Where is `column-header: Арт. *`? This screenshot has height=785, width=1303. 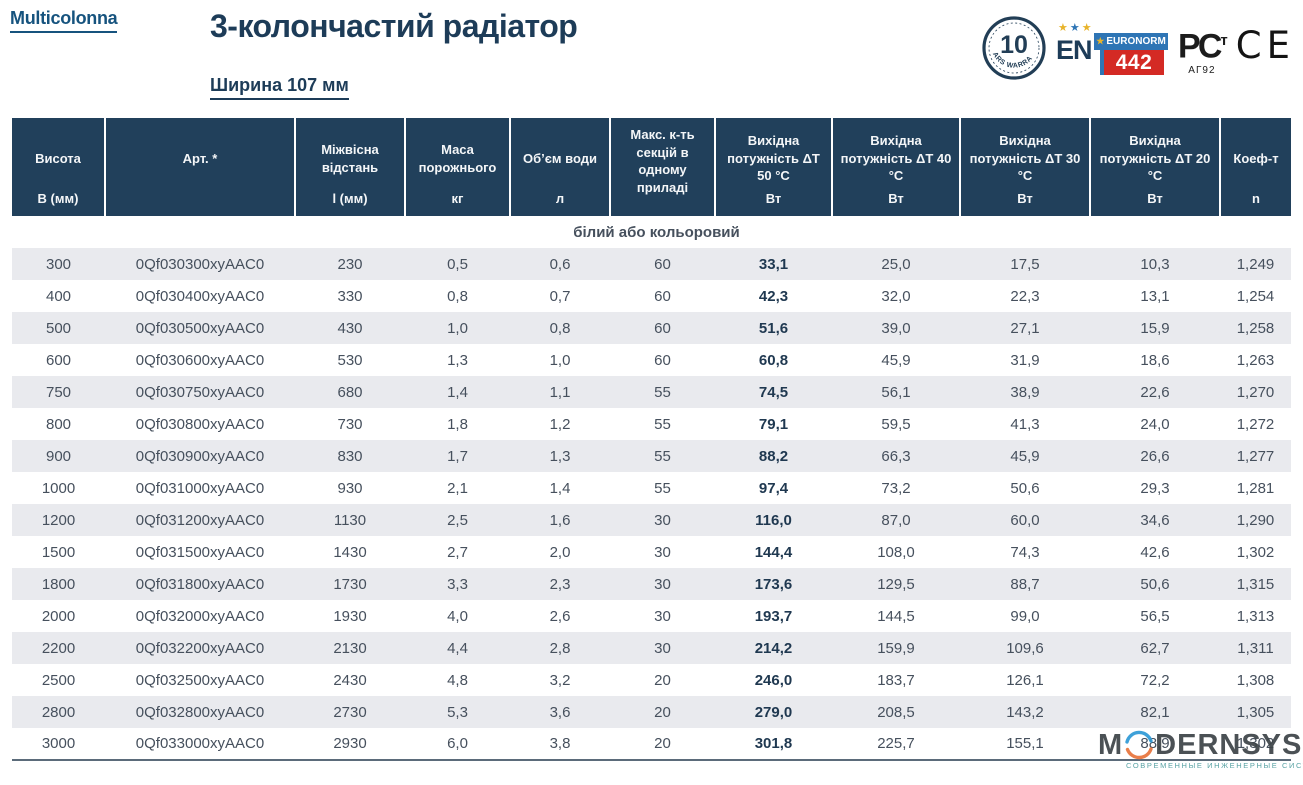 column-header: Арт. * is located at coordinates (200, 167).